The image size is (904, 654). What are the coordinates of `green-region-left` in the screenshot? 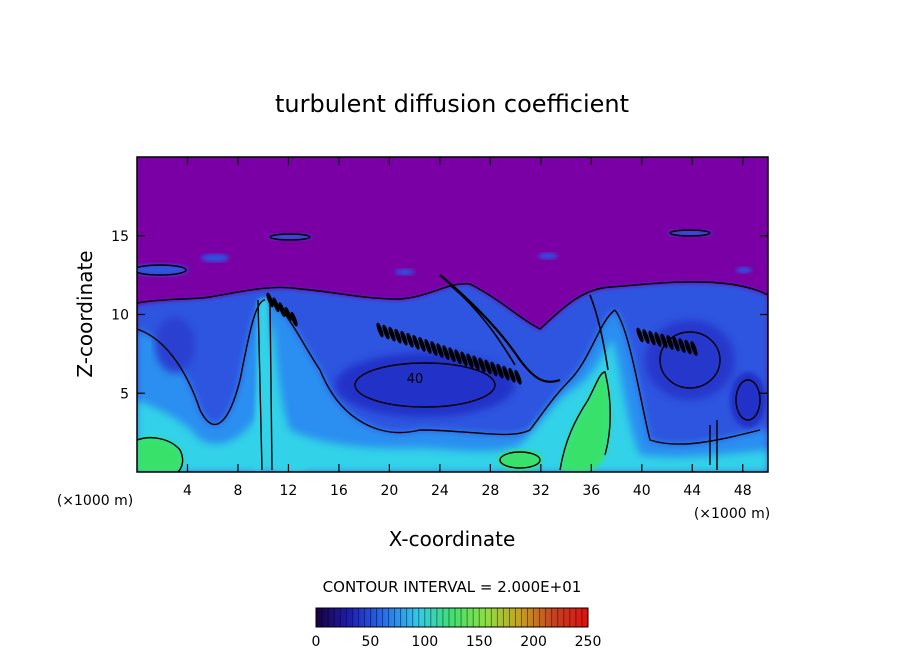 It's located at (160, 454).